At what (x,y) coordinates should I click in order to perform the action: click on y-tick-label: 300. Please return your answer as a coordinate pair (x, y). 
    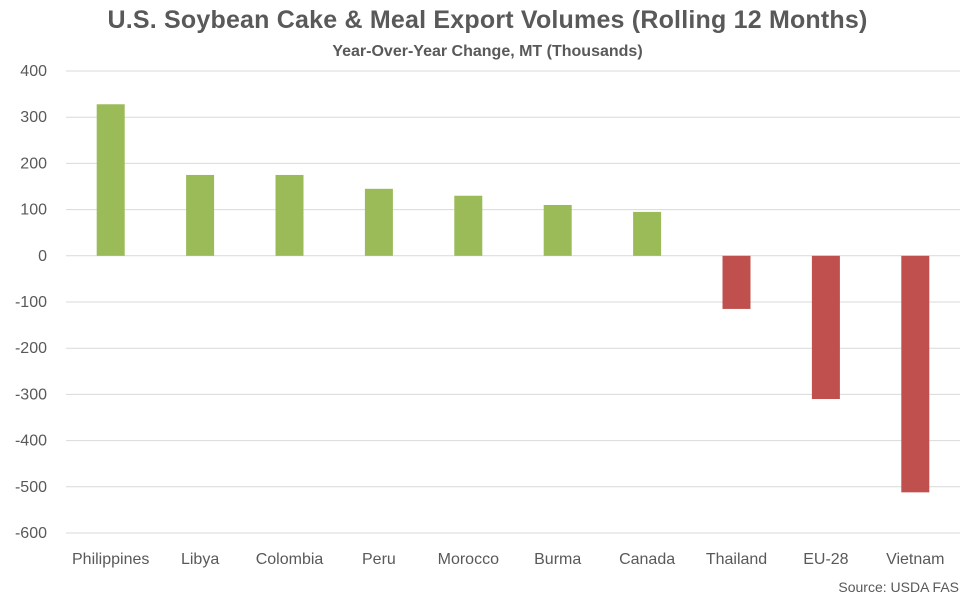
    Looking at the image, I should click on (33, 117).